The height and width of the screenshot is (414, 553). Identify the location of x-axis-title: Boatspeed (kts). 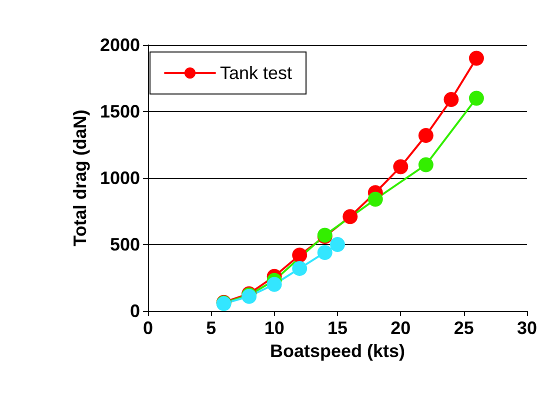
(338, 350).